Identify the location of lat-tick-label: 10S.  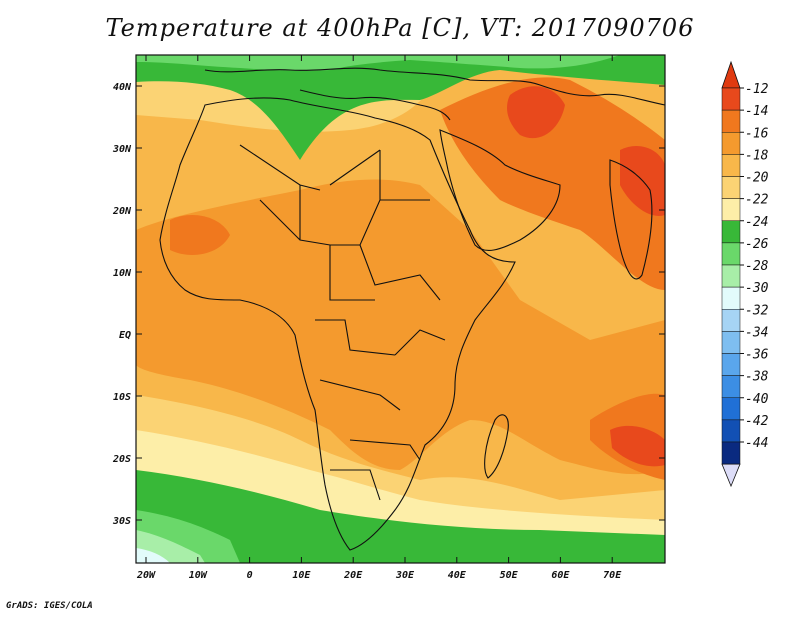
(122, 397).